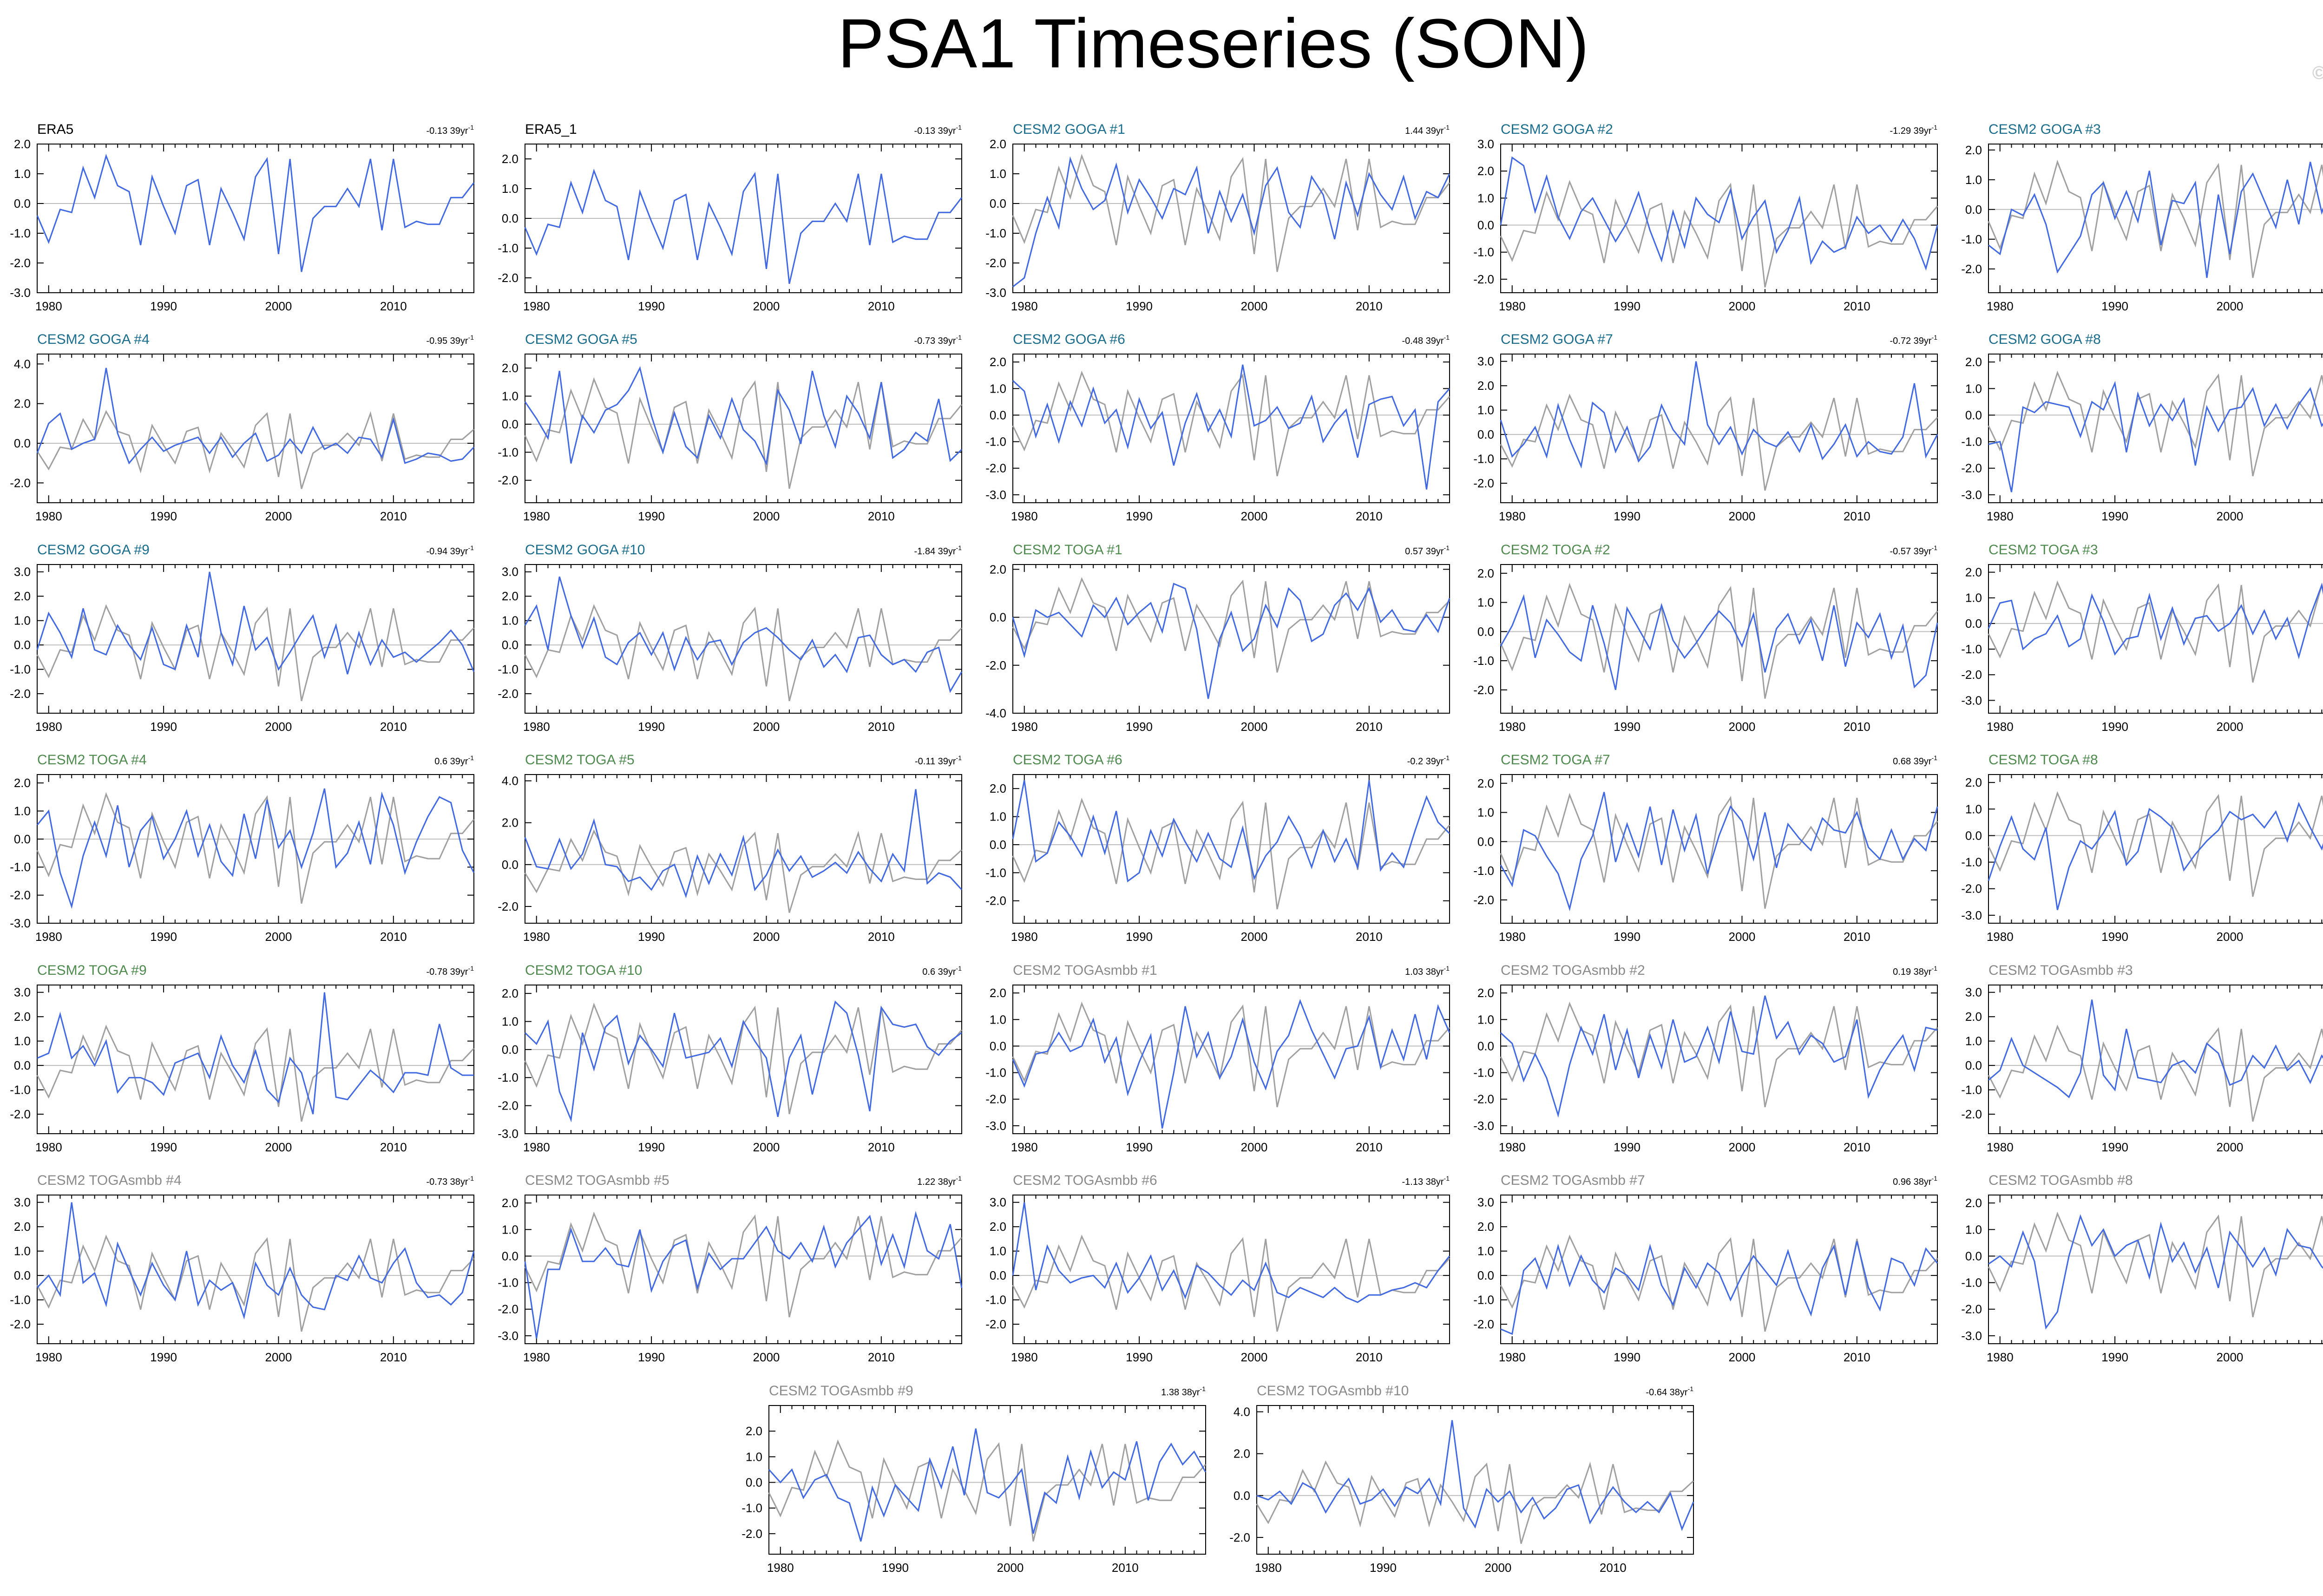 The height and width of the screenshot is (1596, 2323). What do you see at coordinates (1427, 550) in the screenshot?
I see `trend-label: 0.57 39yr-1` at bounding box center [1427, 550].